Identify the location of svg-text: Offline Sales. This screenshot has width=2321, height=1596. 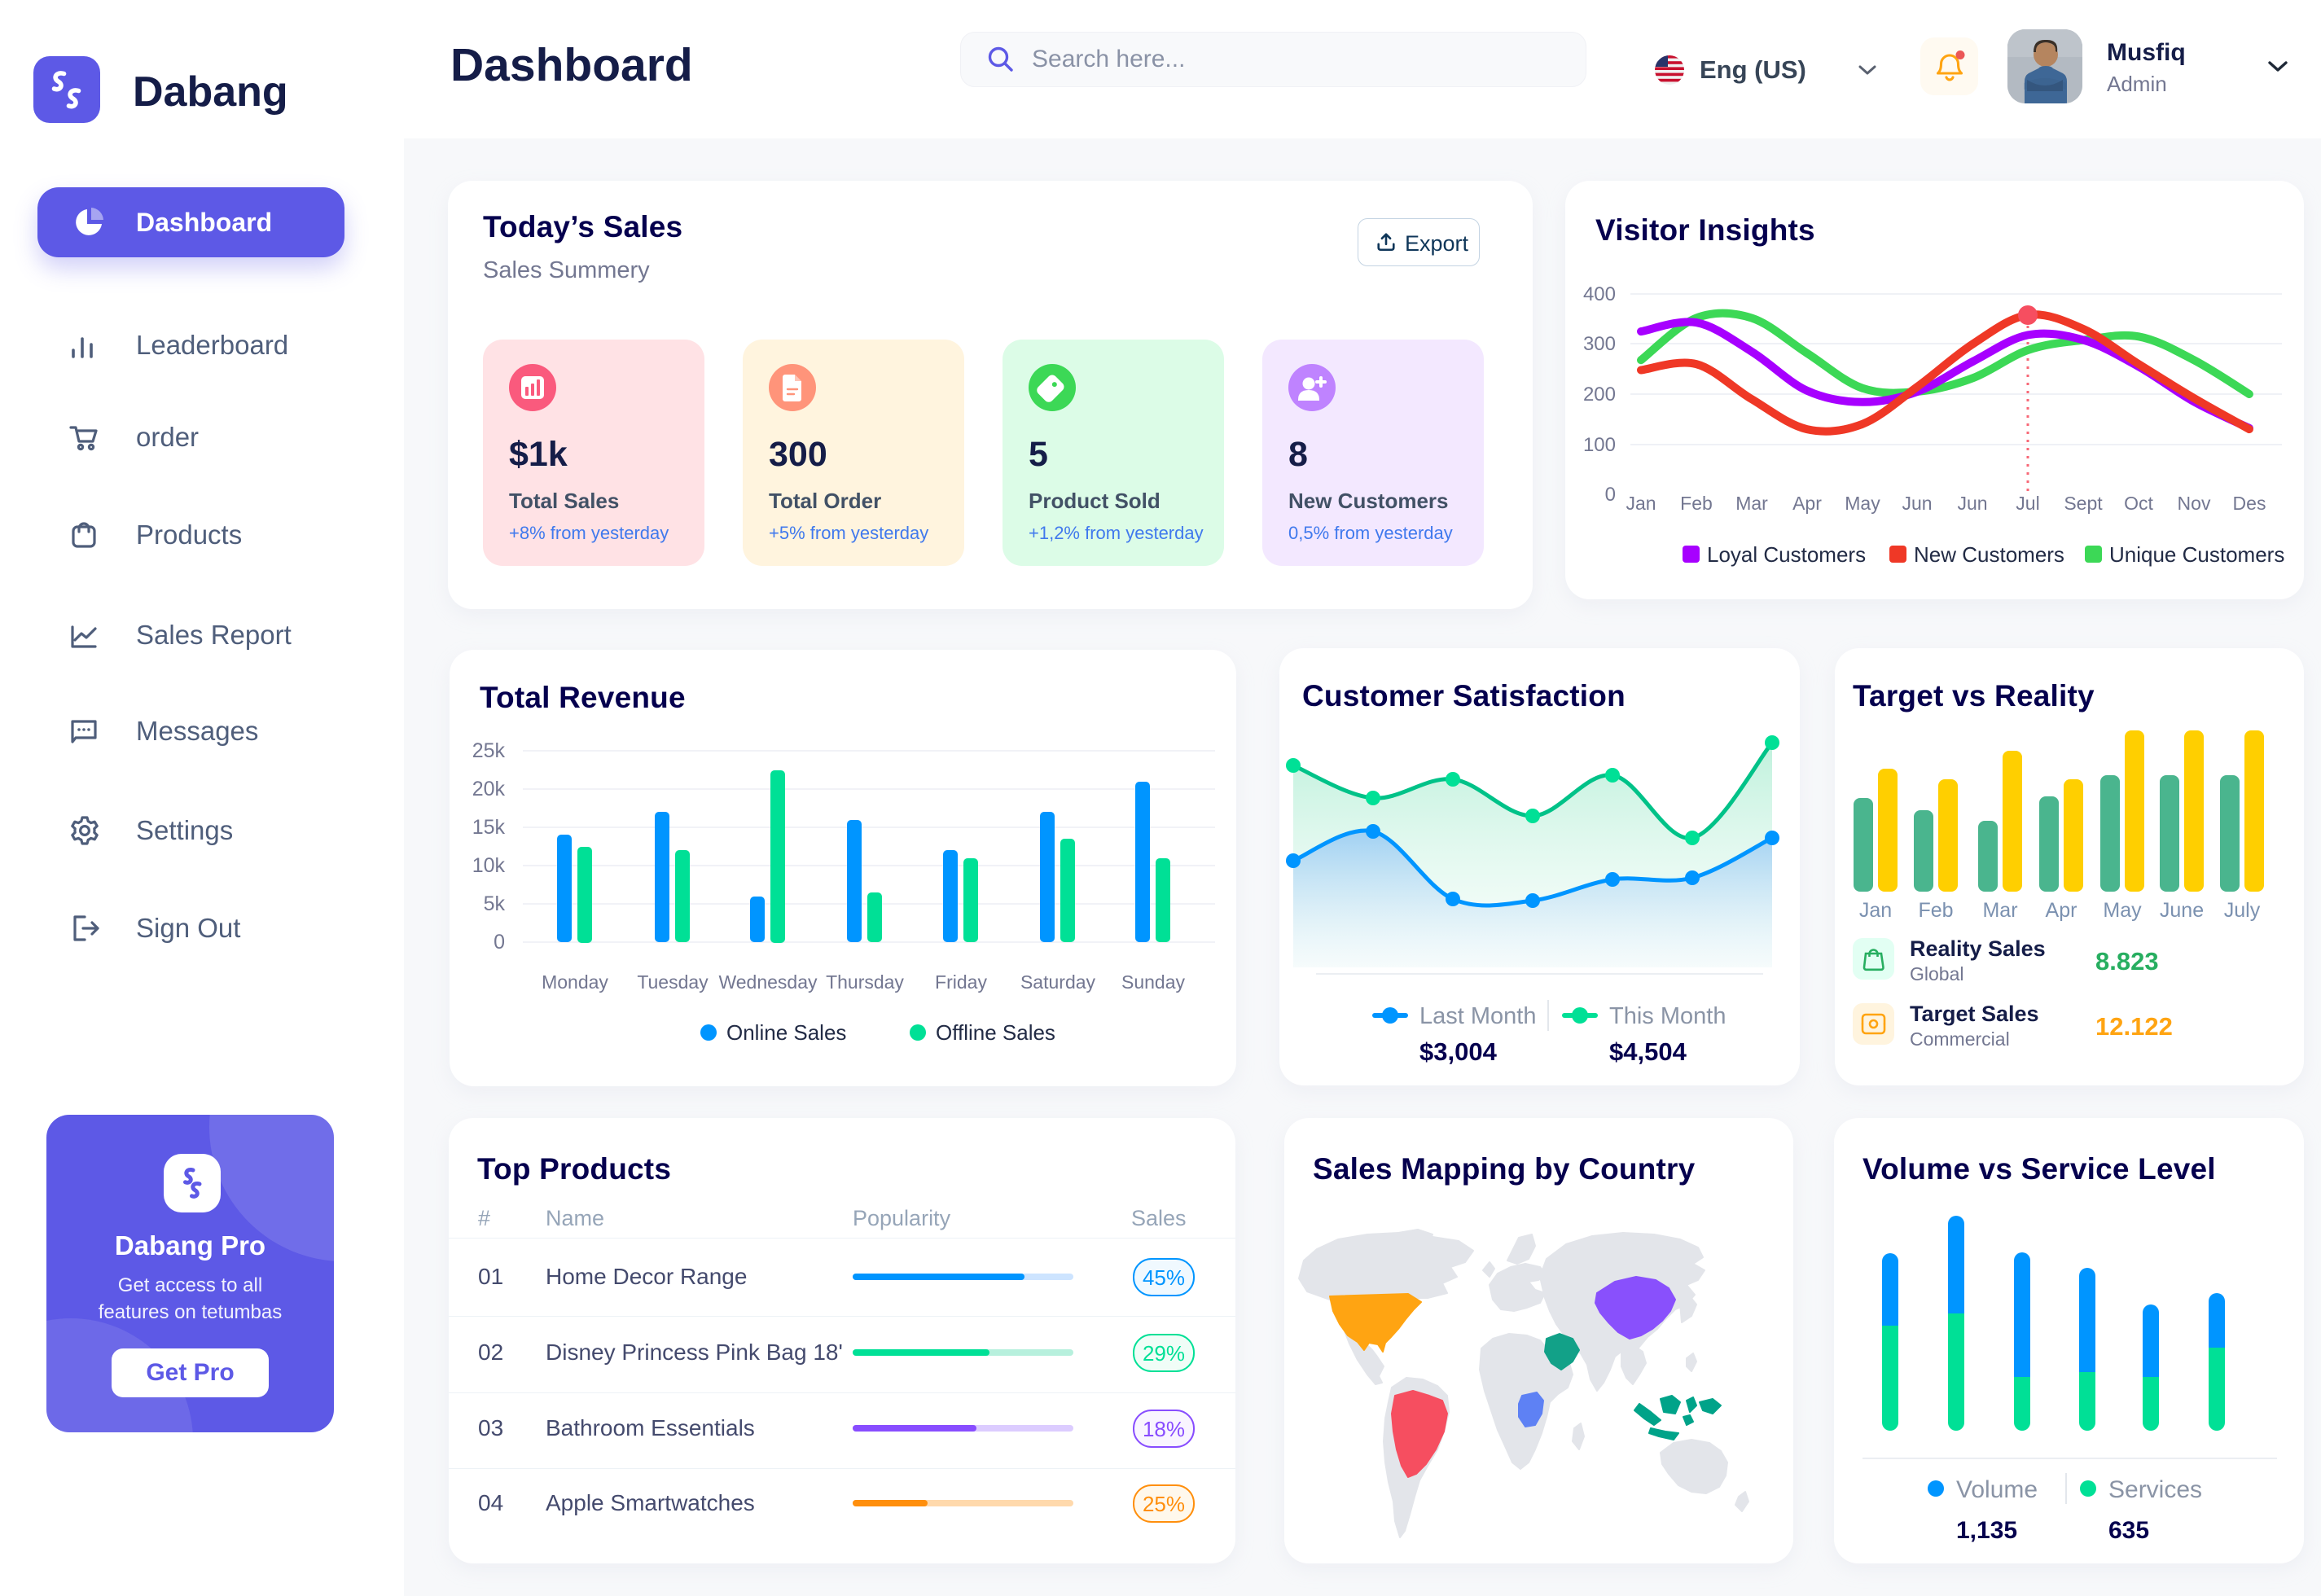
(995, 1032).